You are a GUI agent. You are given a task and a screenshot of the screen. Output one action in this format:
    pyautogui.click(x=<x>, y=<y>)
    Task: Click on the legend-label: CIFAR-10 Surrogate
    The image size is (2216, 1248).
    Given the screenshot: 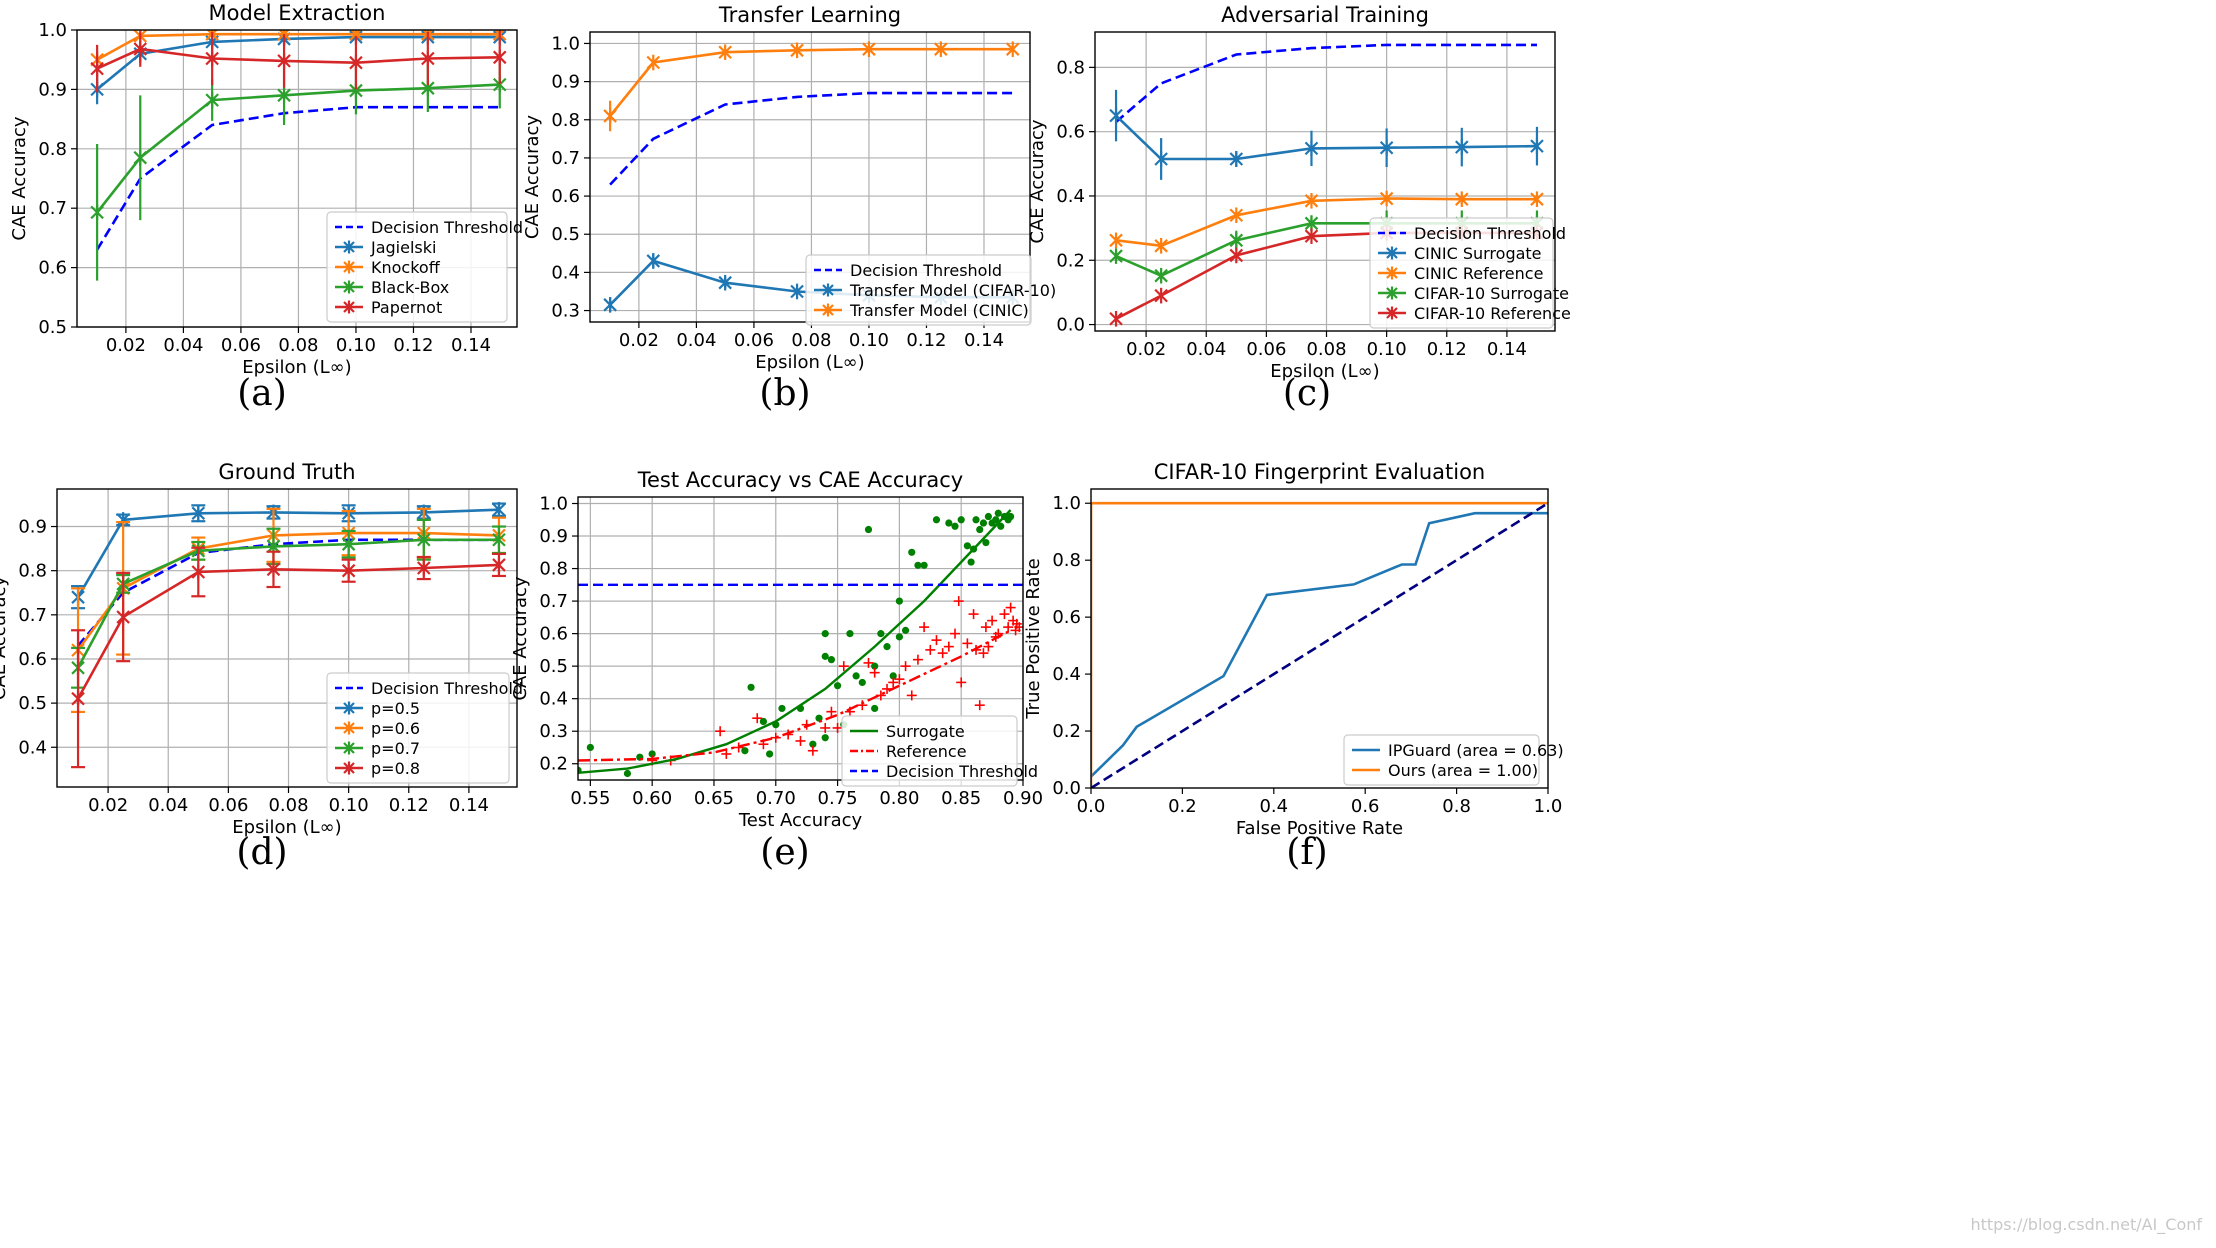 What is the action you would take?
    pyautogui.click(x=1491, y=293)
    